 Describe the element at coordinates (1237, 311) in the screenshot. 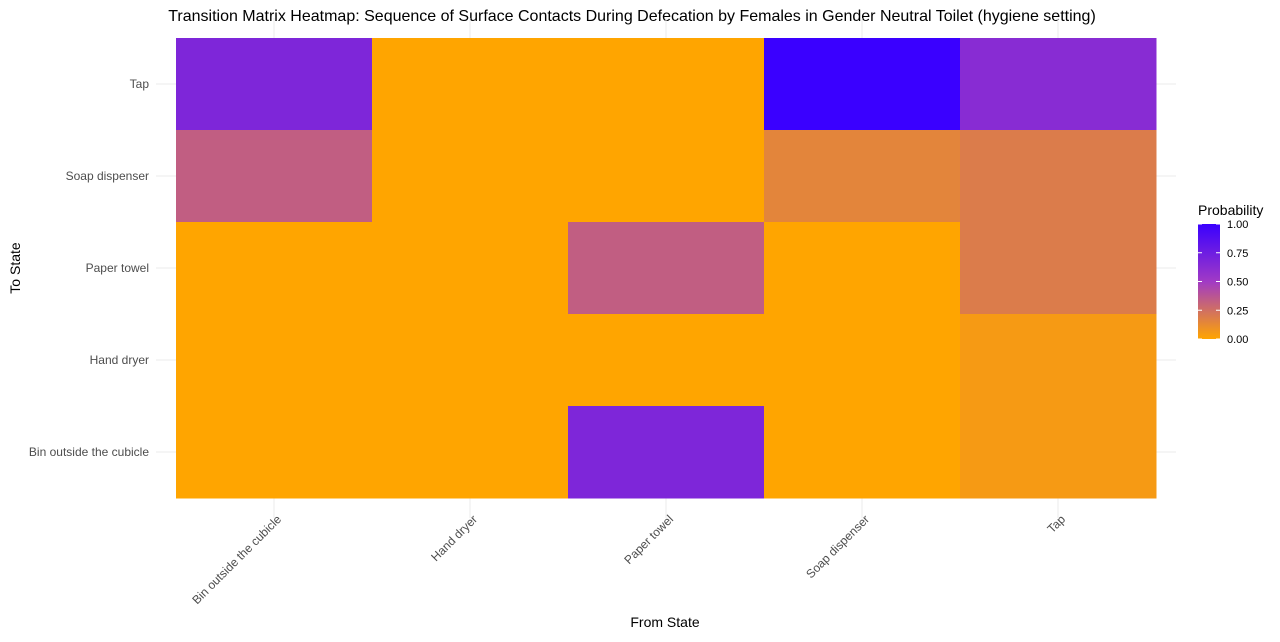

I see `legend-tick-label: 0.25` at that location.